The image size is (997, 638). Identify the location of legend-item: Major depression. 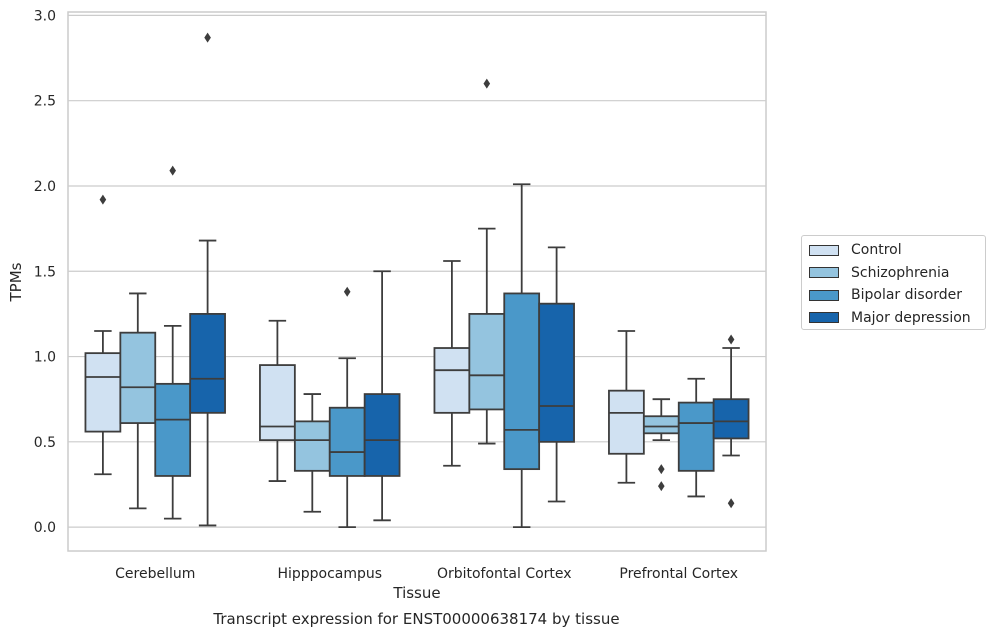
(897, 318).